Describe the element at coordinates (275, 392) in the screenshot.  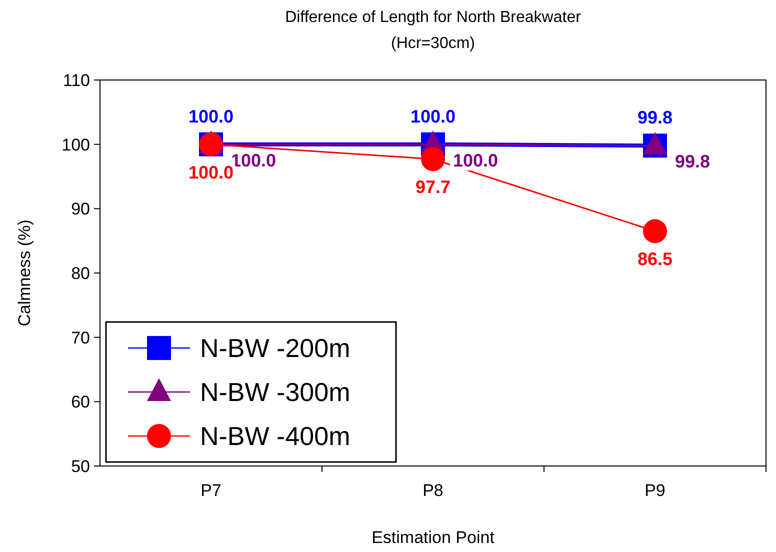
I see `legend-label: N-BW -300m` at that location.